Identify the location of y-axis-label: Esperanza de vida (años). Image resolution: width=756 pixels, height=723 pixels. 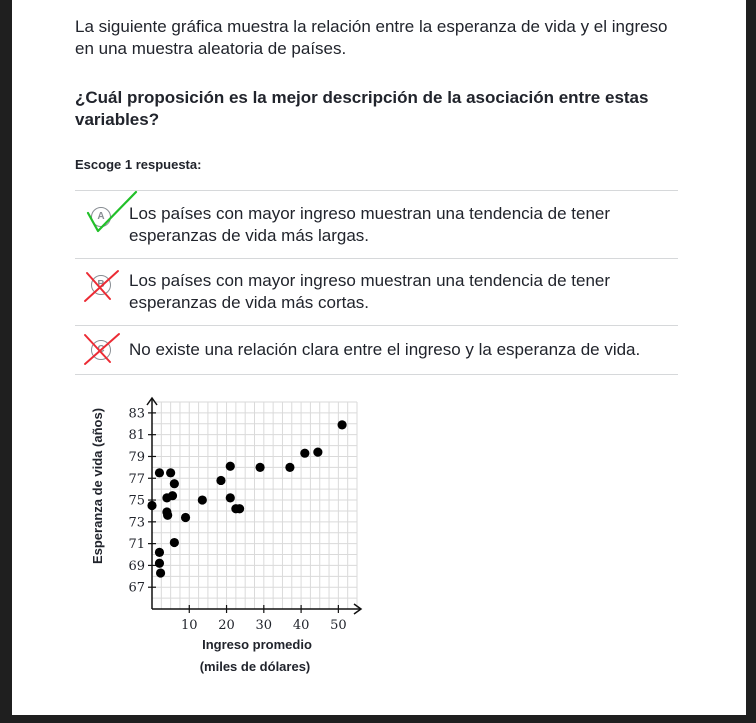
(97, 486).